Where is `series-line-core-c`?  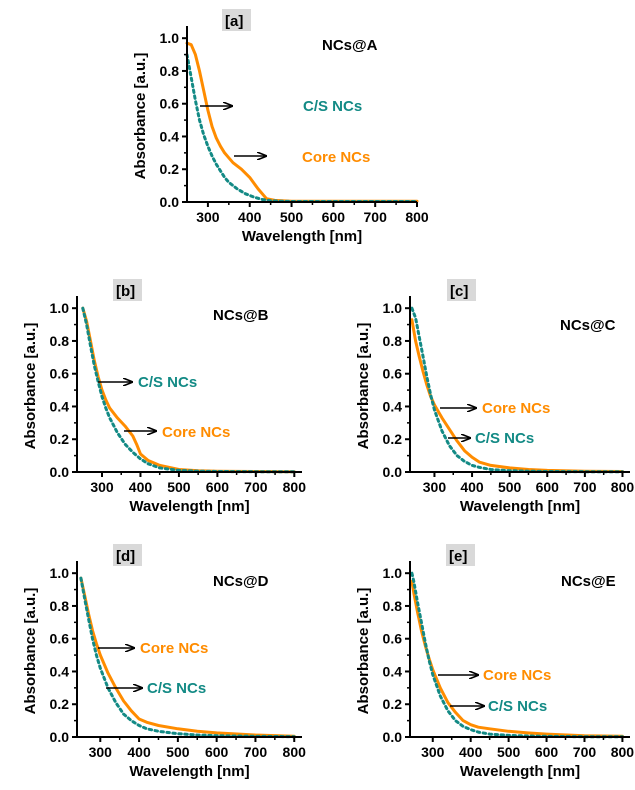
series-line-core-c is located at coordinates (517, 395).